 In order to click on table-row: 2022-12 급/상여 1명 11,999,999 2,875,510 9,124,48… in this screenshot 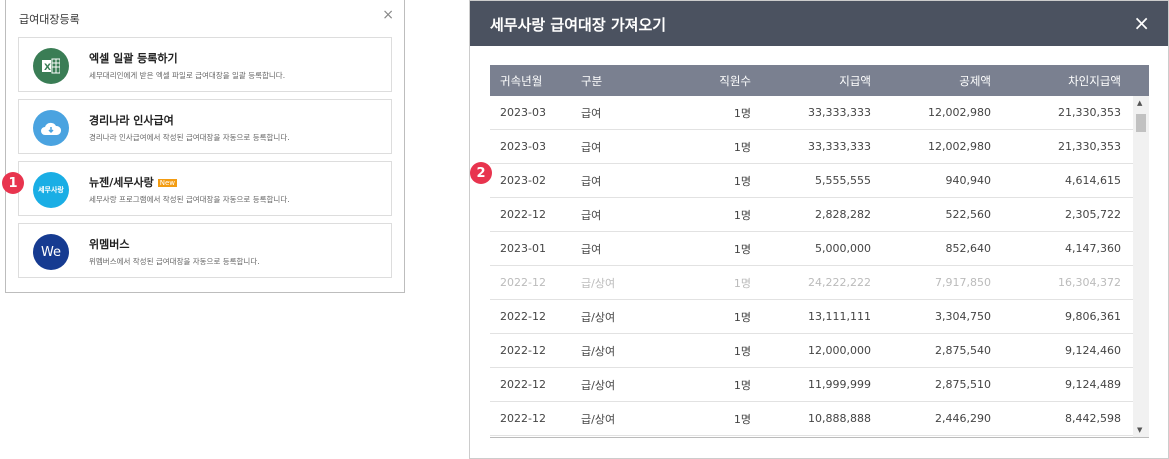, I will do `click(819, 385)`.